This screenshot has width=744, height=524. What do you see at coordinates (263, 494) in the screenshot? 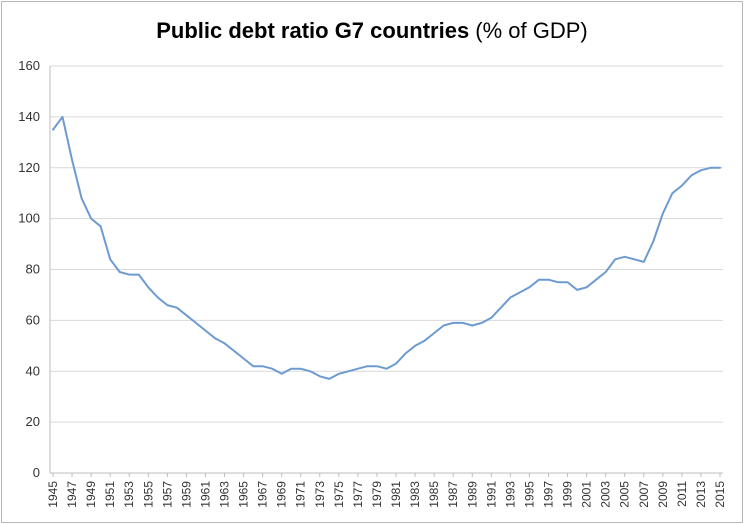
I see `x-tick-label: 1967` at bounding box center [263, 494].